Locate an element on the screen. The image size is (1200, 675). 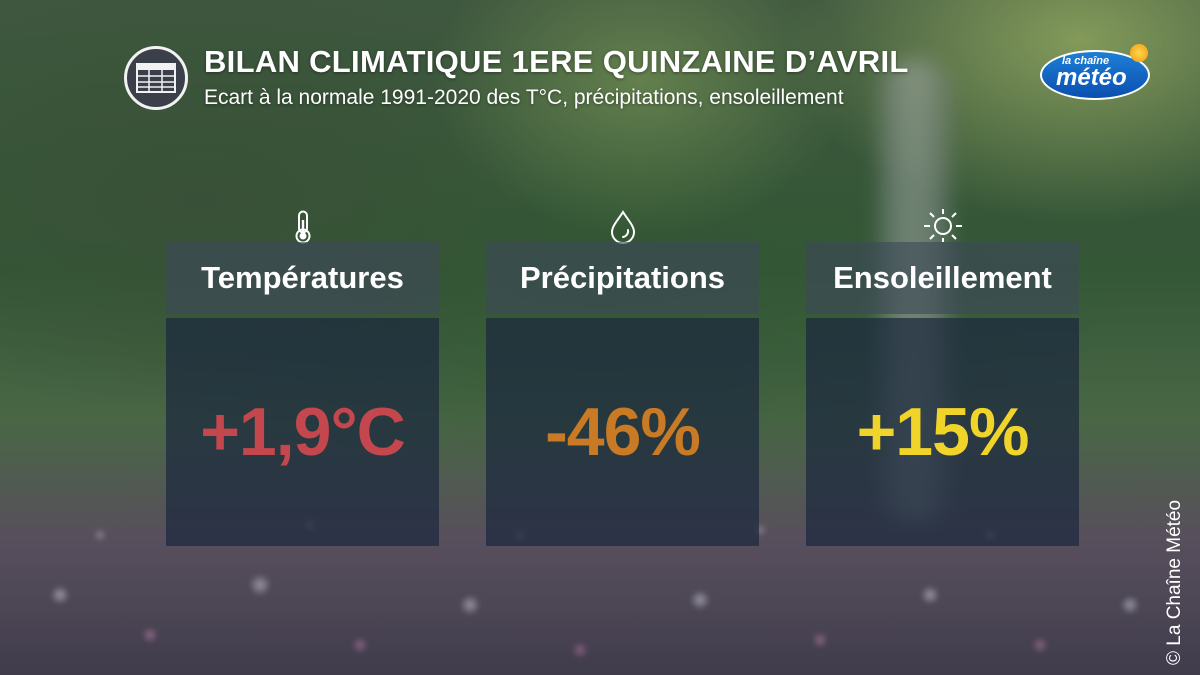
card-precipitations: Précipitations -46% is located at coordinates (622, 378).